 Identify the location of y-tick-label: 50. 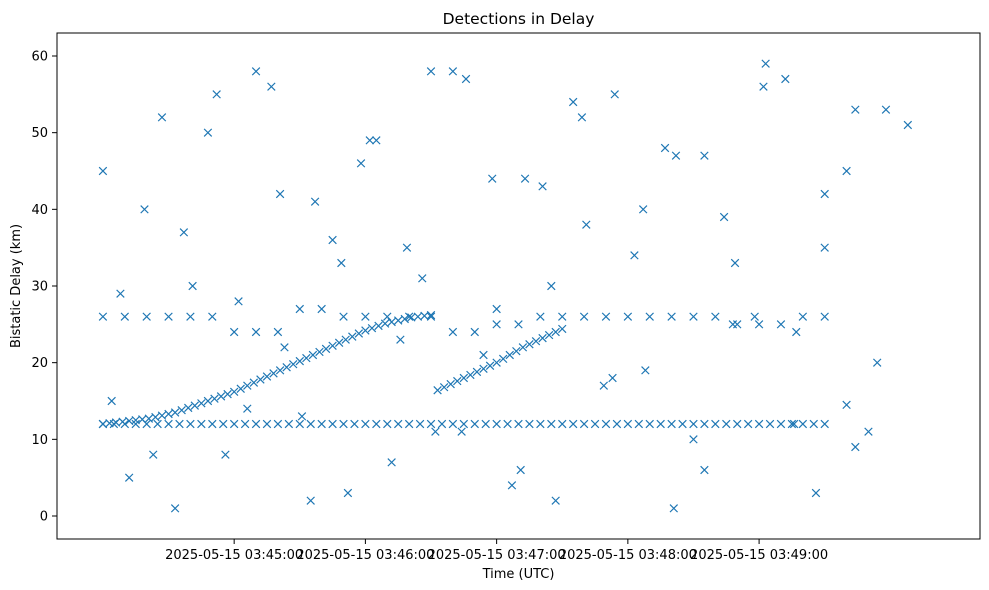
(39, 133).